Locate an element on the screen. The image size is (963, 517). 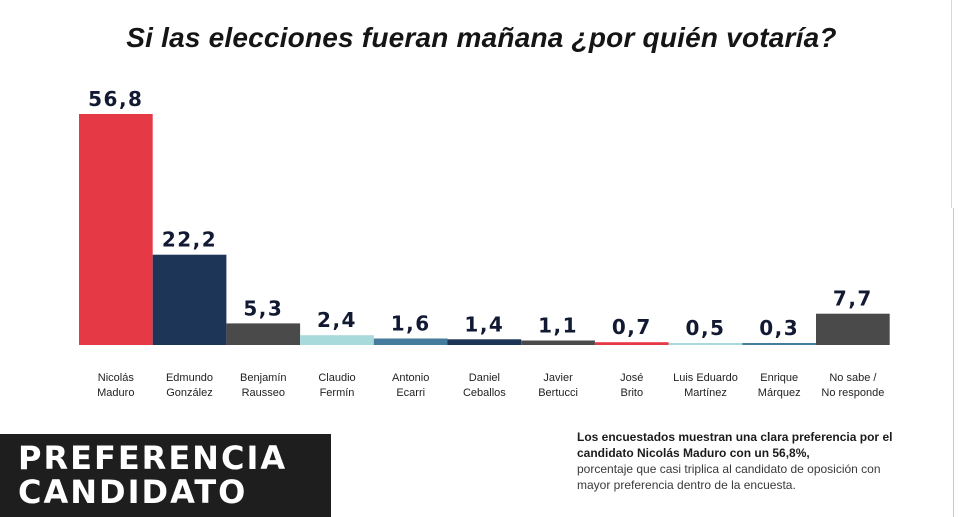
category-label: Ceballos is located at coordinates (484, 393).